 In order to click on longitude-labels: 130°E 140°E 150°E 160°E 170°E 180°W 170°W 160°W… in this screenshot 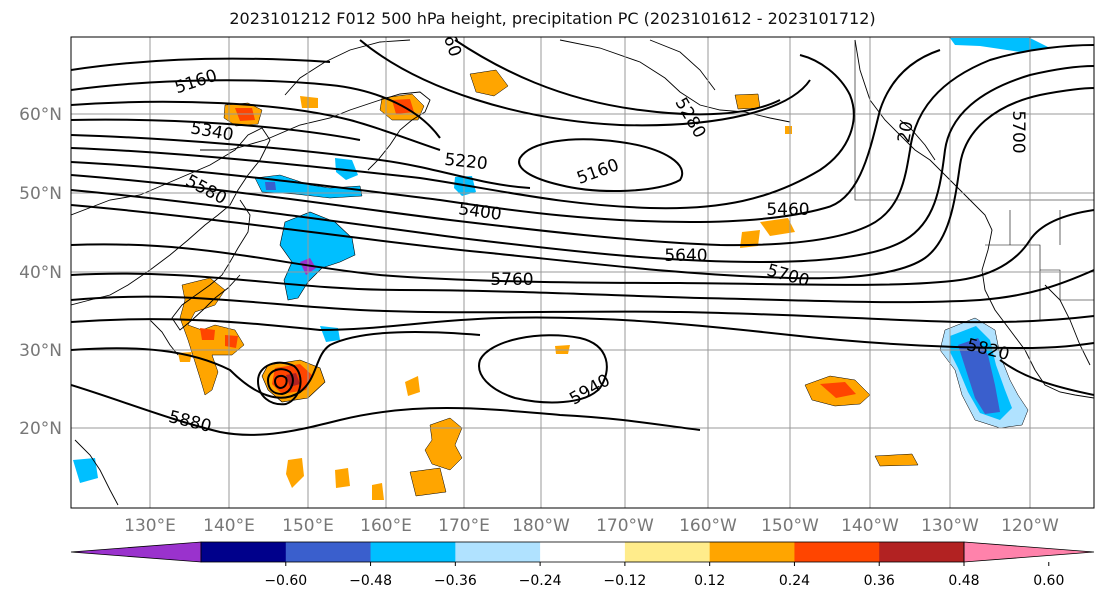, I will do `click(591, 526)`.